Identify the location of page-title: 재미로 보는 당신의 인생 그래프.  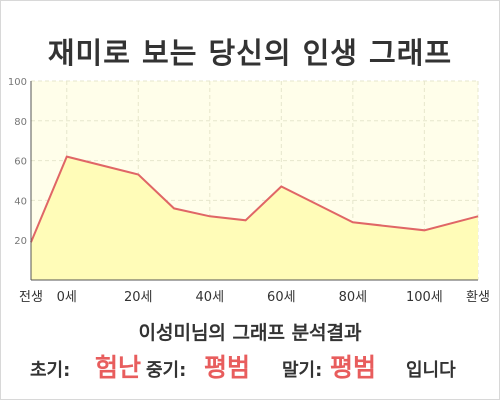
(250, 53).